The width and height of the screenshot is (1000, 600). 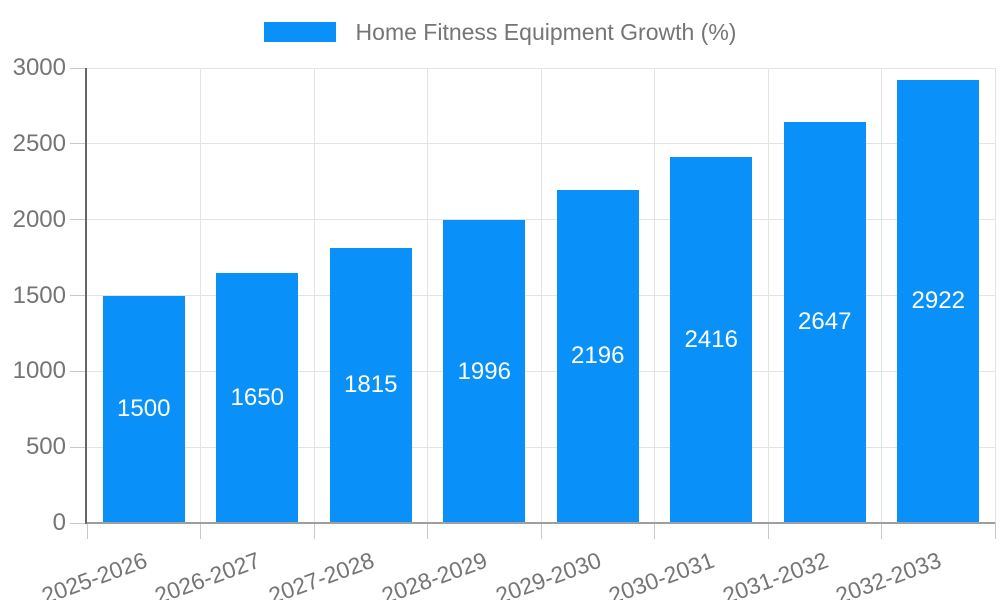 I want to click on bar-value-label: 2922, so click(x=938, y=301).